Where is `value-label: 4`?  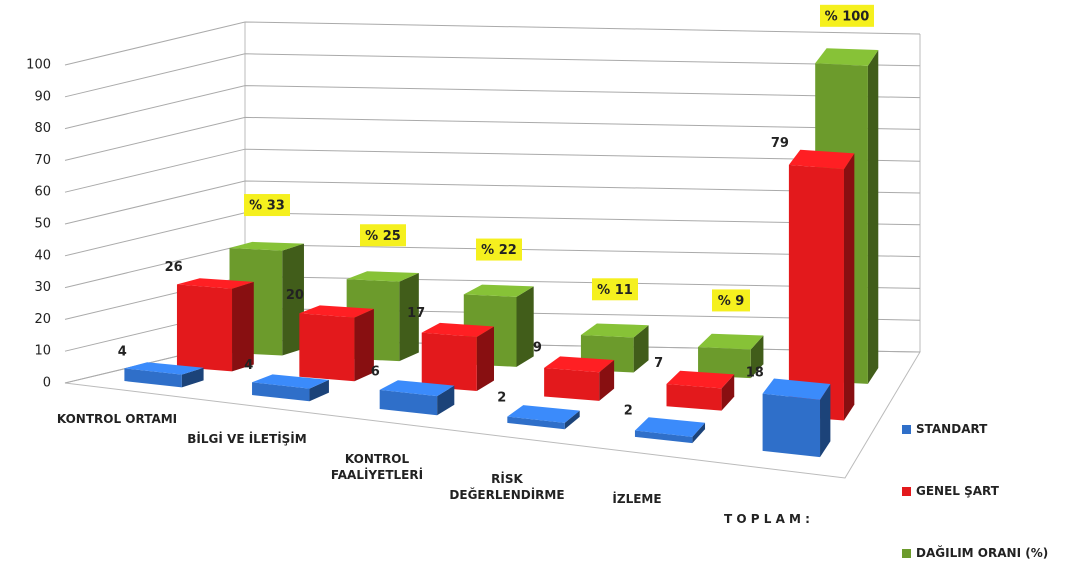
value-label: 4 is located at coordinates (122, 352).